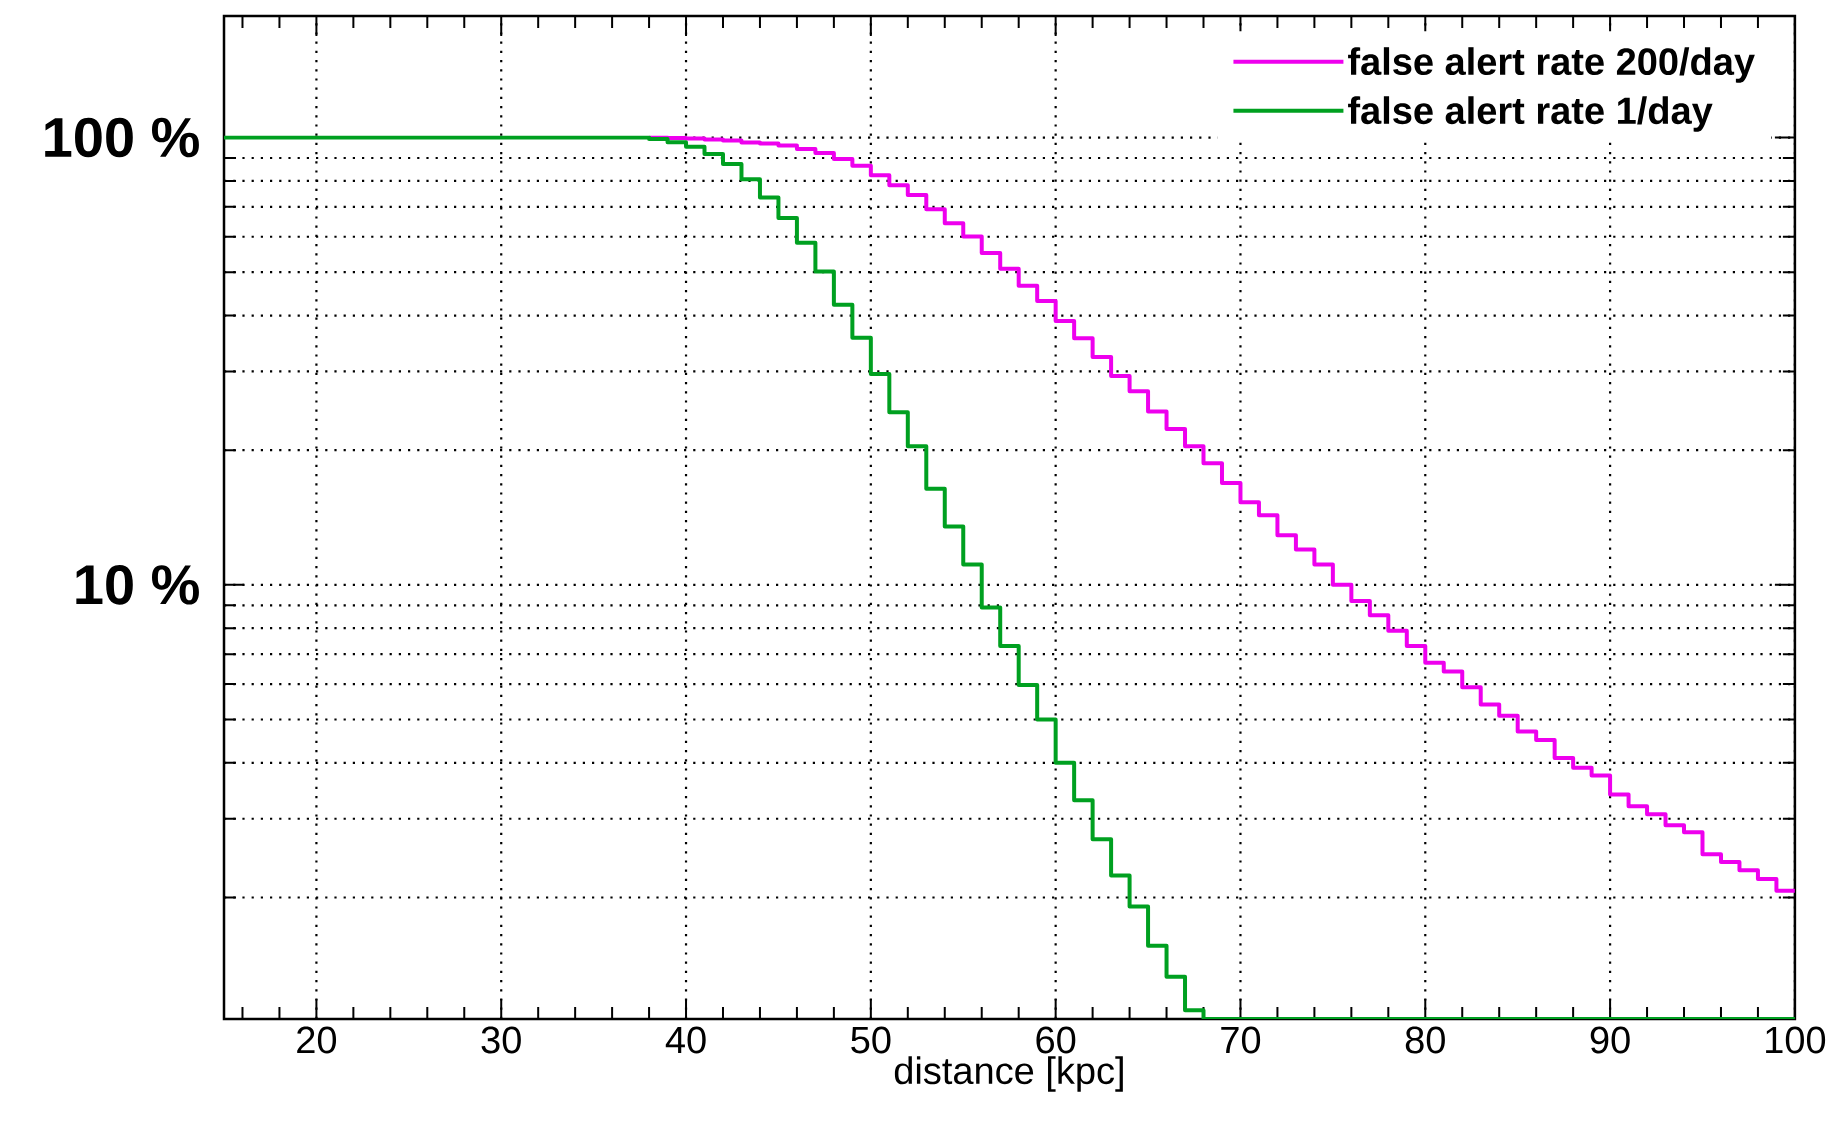  What do you see at coordinates (1056, 1040) in the screenshot?
I see `x-tick-label: 60` at bounding box center [1056, 1040].